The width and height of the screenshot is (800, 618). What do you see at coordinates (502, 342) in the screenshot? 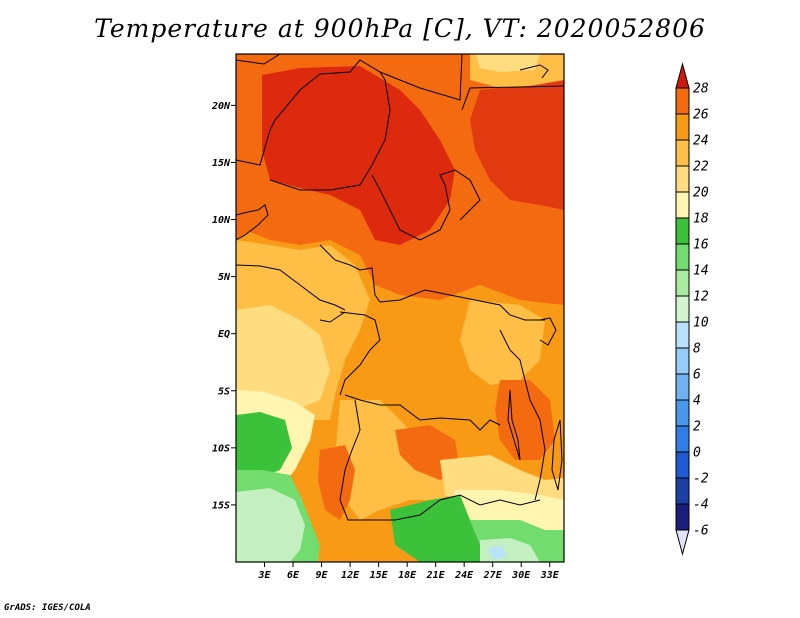
I see `field-region-22-center-east` at bounding box center [502, 342].